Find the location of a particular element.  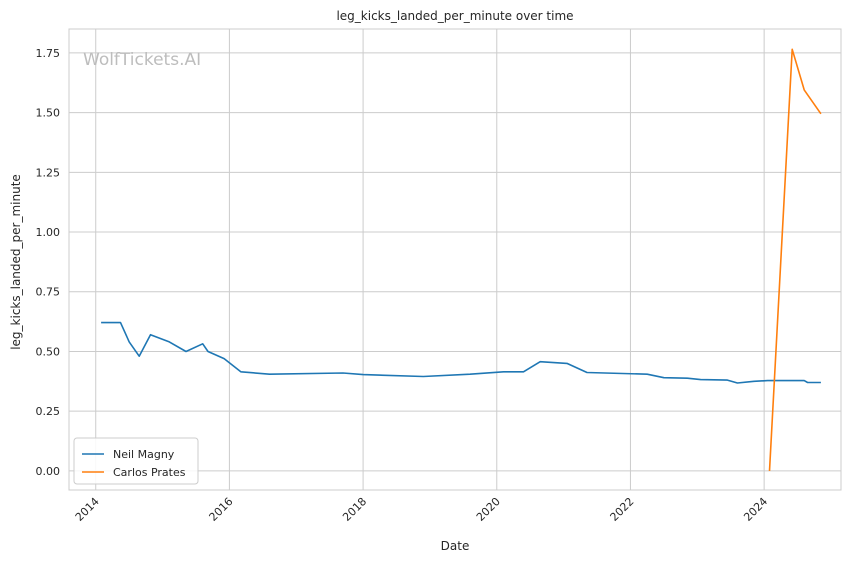

y-tick-label: 0.25 is located at coordinates (48, 411).